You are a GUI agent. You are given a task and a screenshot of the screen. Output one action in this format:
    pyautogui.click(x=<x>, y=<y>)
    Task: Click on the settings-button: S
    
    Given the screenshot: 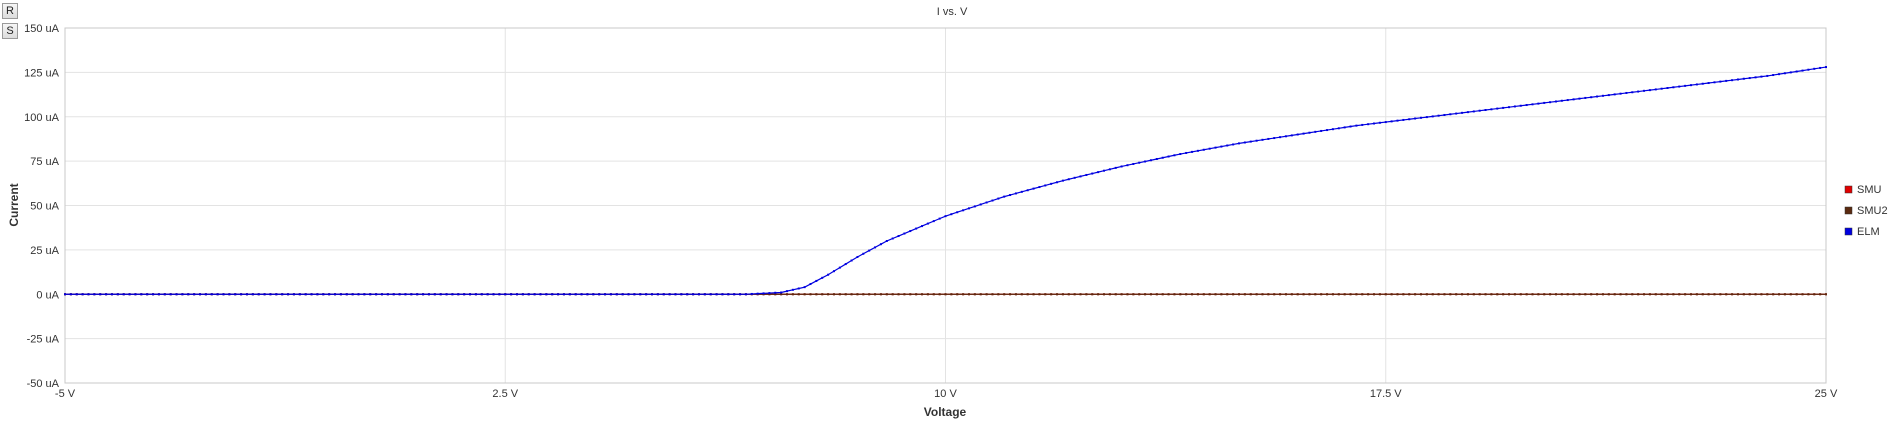 What is the action you would take?
    pyautogui.click(x=10, y=31)
    